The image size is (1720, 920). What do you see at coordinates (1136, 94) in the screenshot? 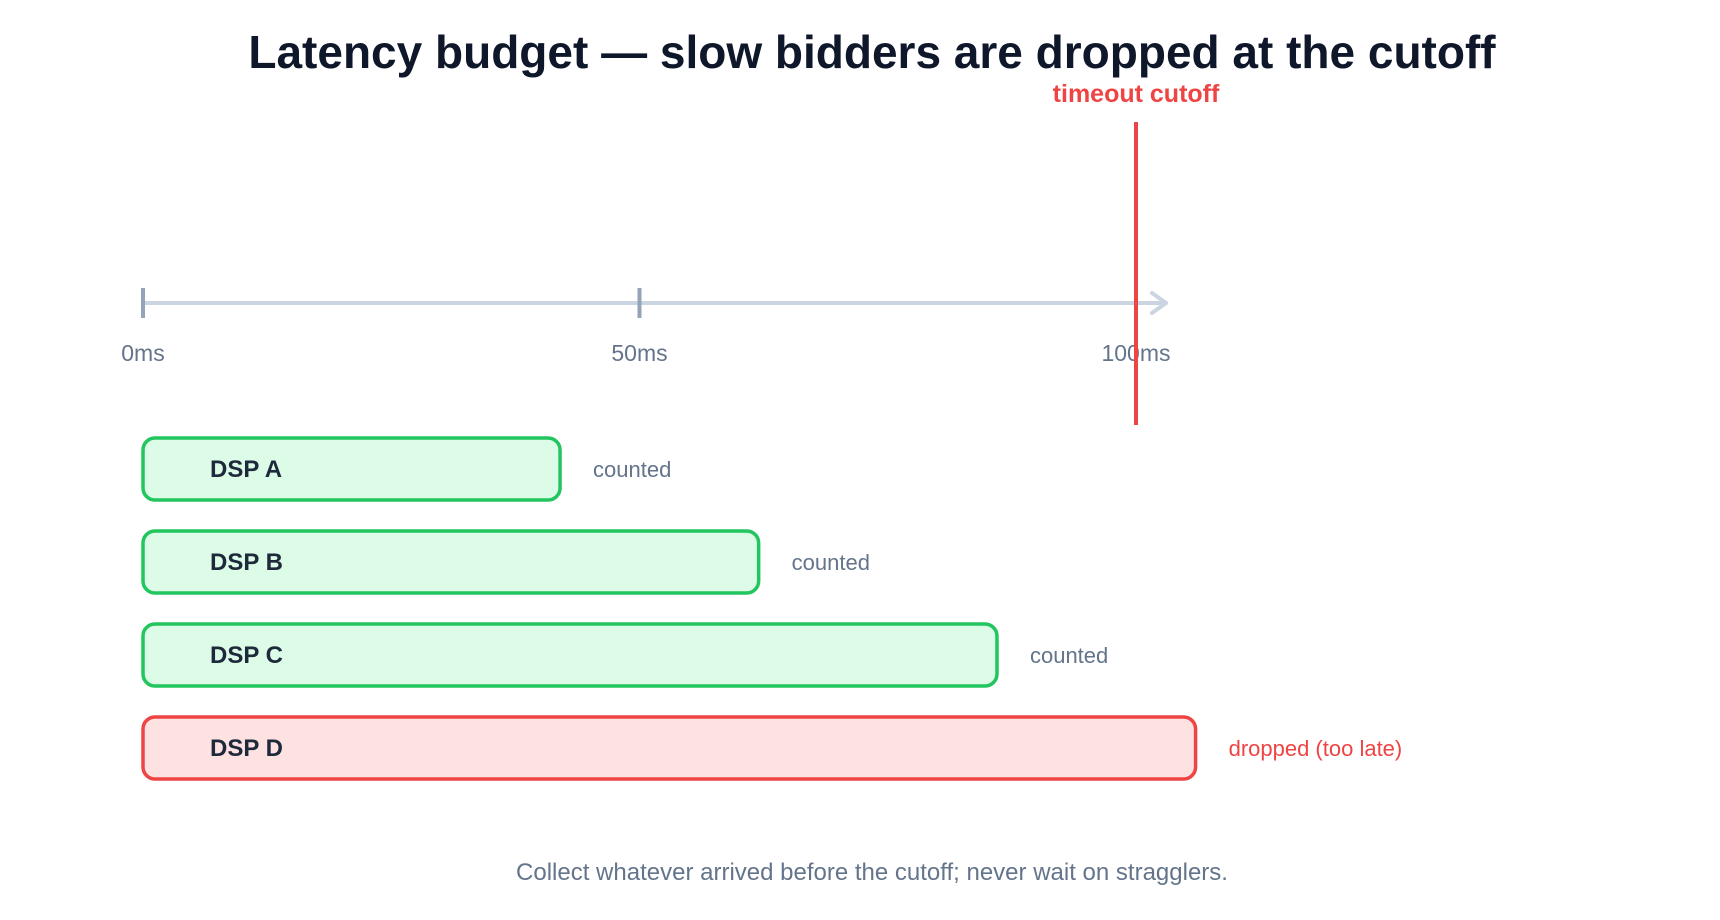
I see `cutoff-label: timeout cutoff` at bounding box center [1136, 94].